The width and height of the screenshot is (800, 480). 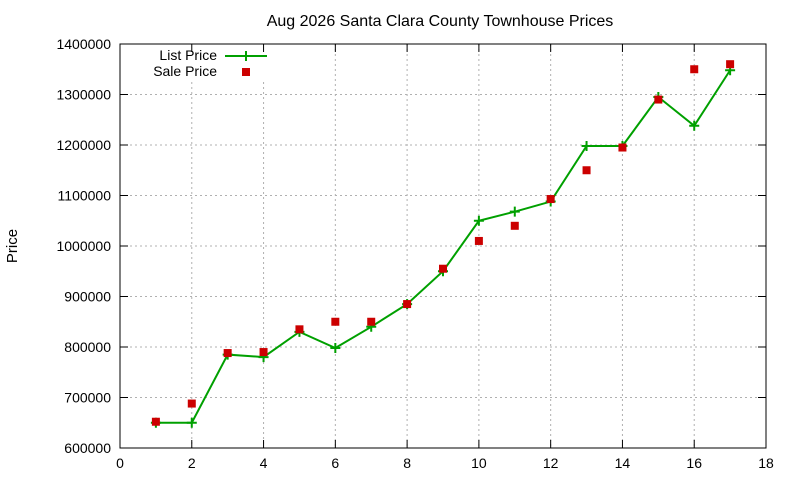 What do you see at coordinates (87, 448) in the screenshot?
I see `y-tick-label: 600000` at bounding box center [87, 448].